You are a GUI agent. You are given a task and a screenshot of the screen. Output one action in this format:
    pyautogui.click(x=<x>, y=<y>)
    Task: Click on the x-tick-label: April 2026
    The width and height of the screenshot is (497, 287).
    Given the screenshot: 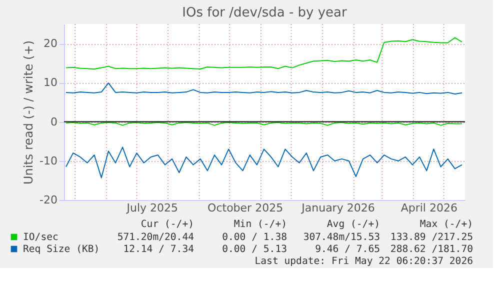 What is the action you would take?
    pyautogui.click(x=429, y=208)
    